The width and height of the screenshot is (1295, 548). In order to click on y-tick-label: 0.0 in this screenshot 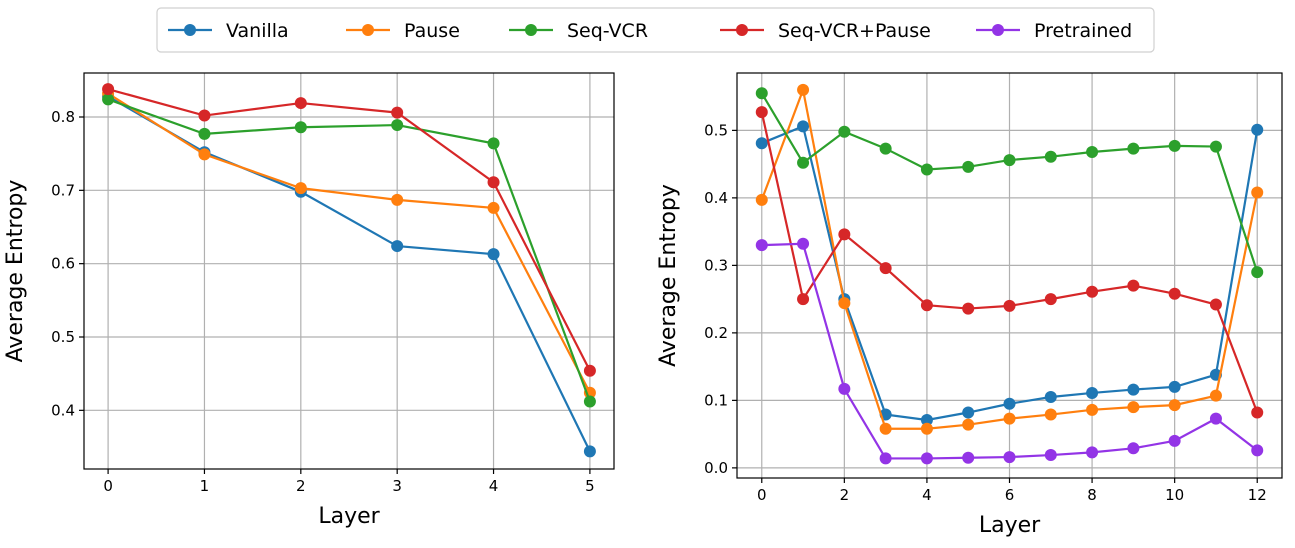, I will do `click(716, 468)`.